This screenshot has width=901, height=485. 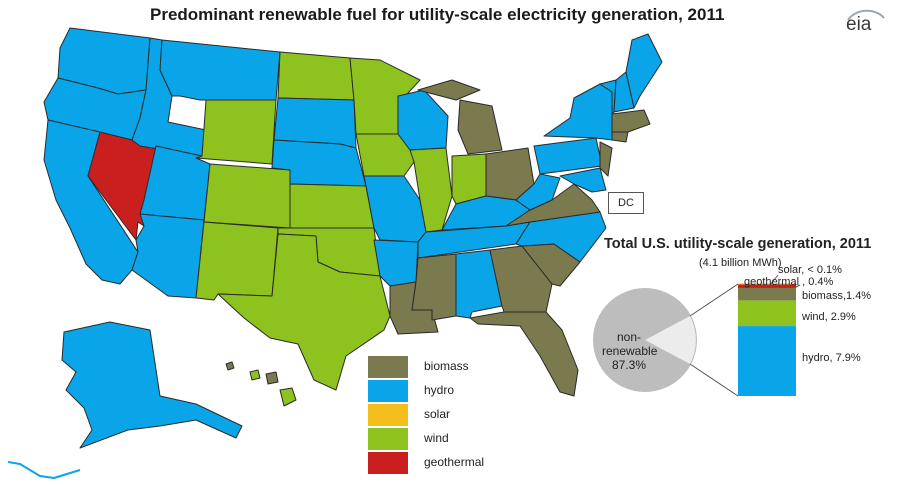 I want to click on legend-label-wind: wind, so click(x=436, y=438).